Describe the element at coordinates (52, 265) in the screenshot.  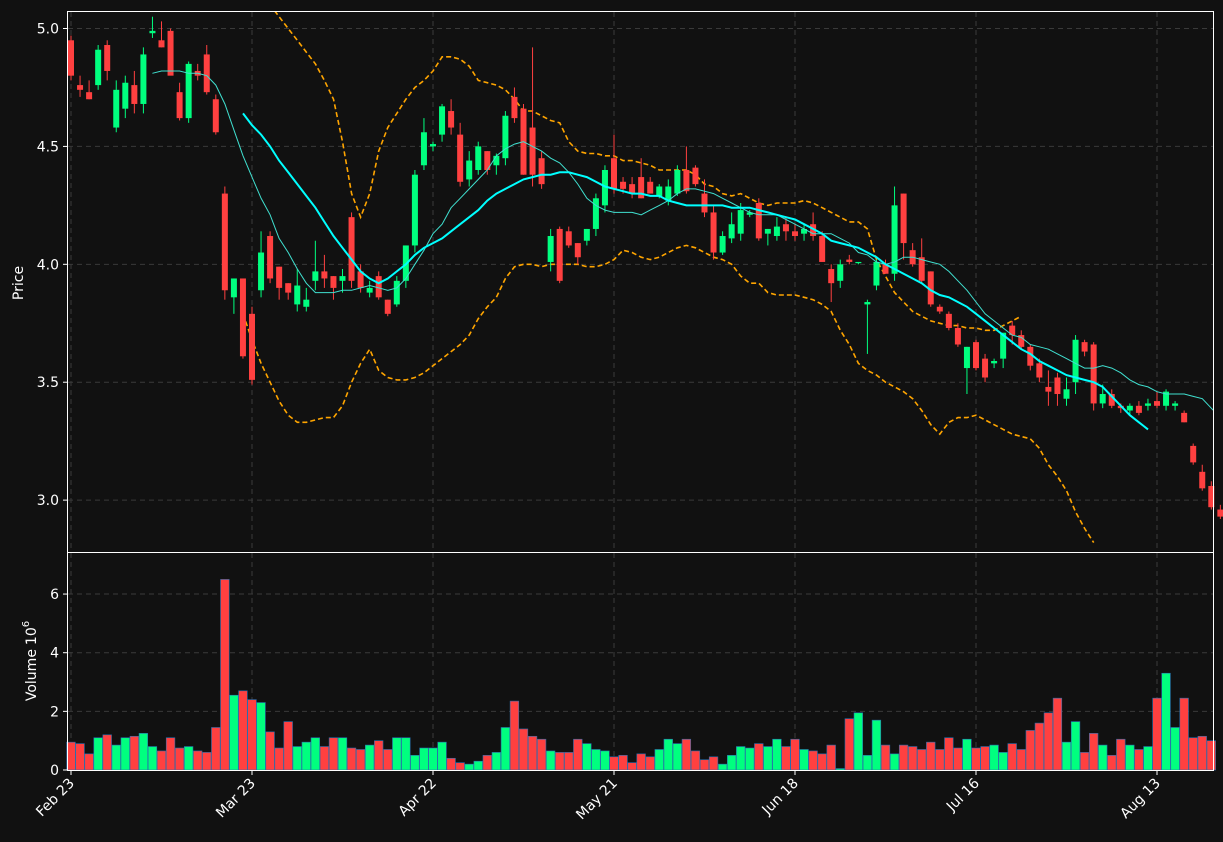
I see `price-y-ticks: 3.0 3.5 4.0 4.5 5.0` at that location.